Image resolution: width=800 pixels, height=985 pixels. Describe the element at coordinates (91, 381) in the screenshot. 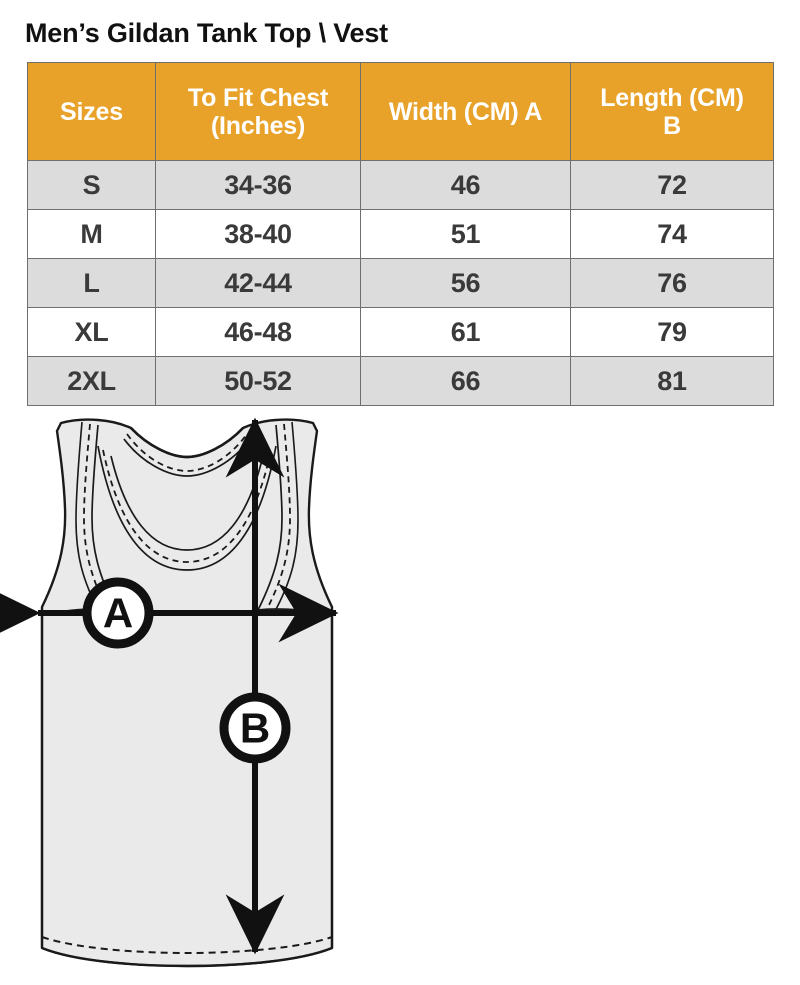

I see `cell-size: 2XL` at that location.